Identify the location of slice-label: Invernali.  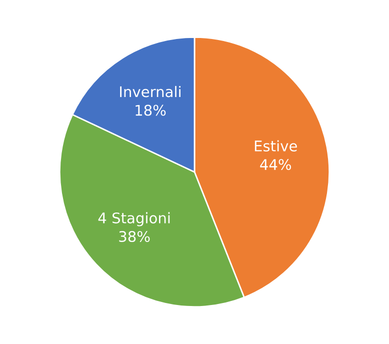
(150, 92).